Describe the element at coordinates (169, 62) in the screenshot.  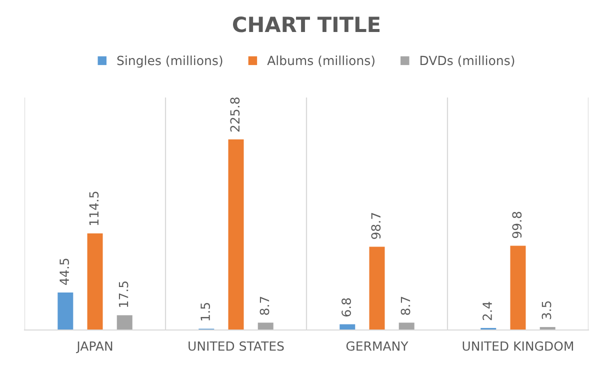
I see `legend-label: Singles (millions)` at that location.